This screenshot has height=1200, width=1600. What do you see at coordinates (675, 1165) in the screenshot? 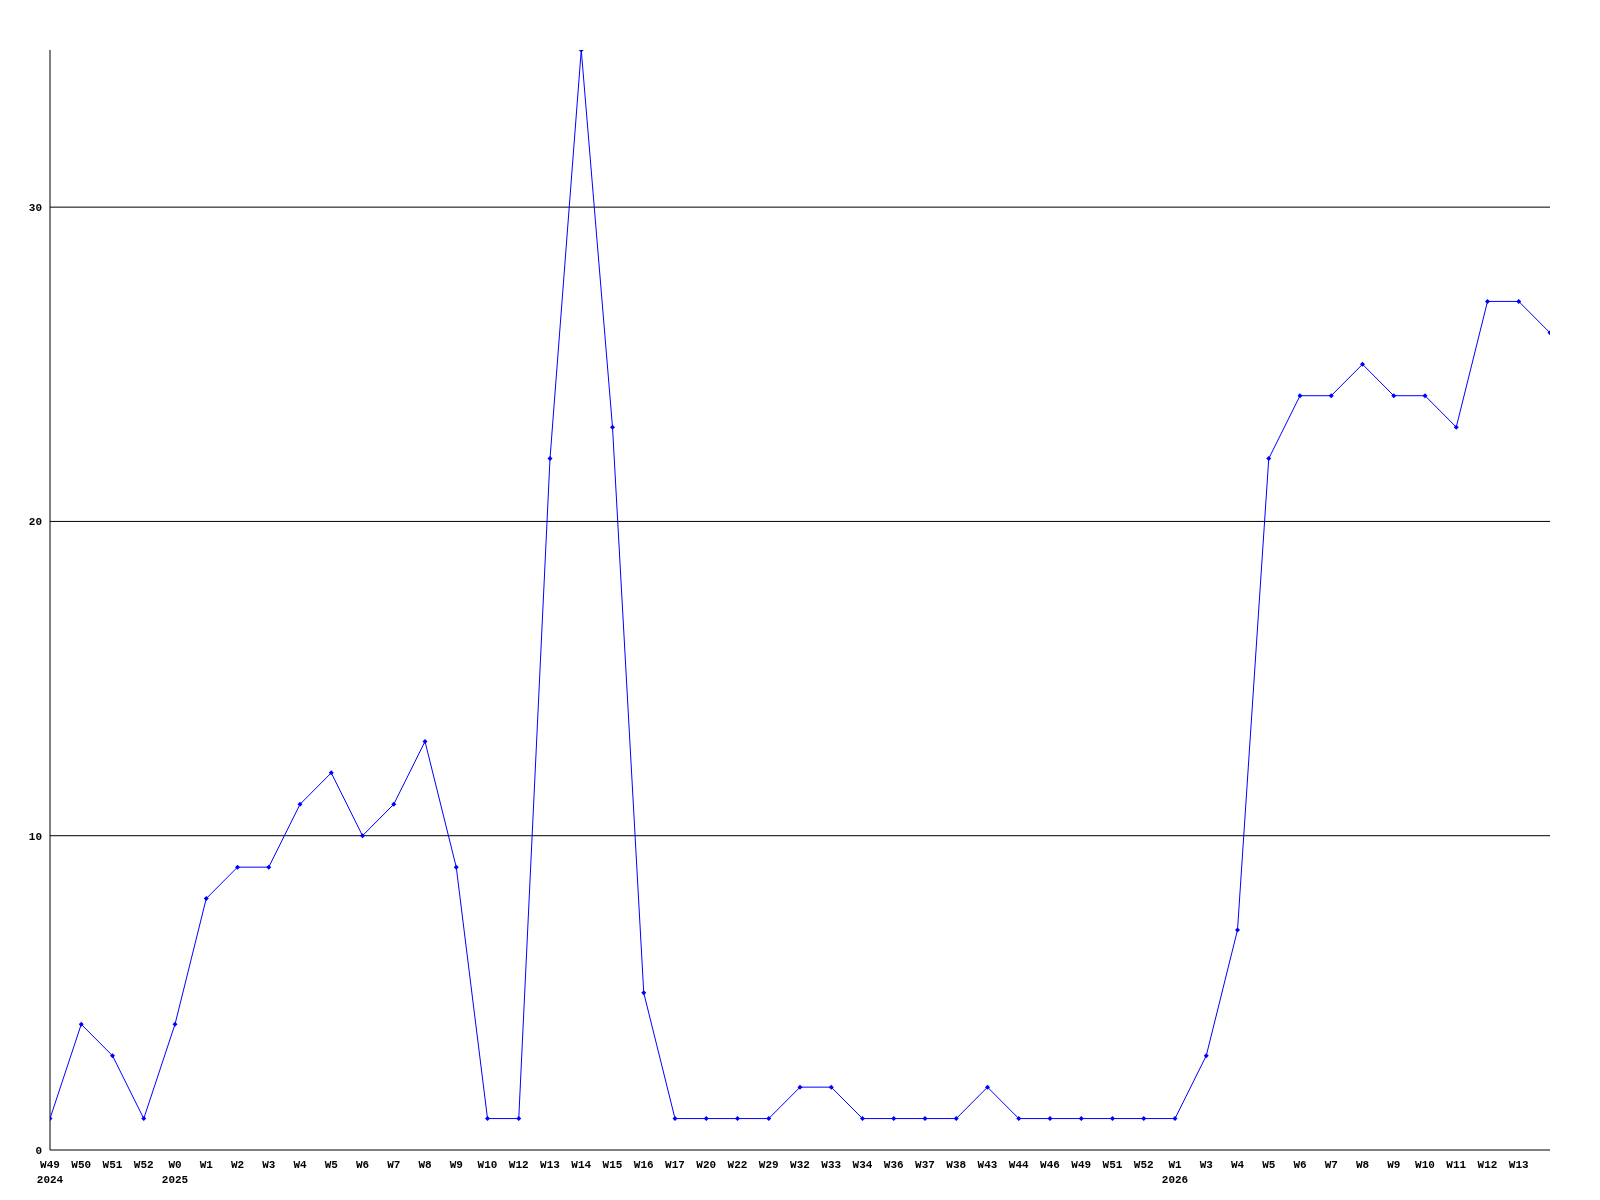
I see `x-tick-label: W17` at bounding box center [675, 1165].